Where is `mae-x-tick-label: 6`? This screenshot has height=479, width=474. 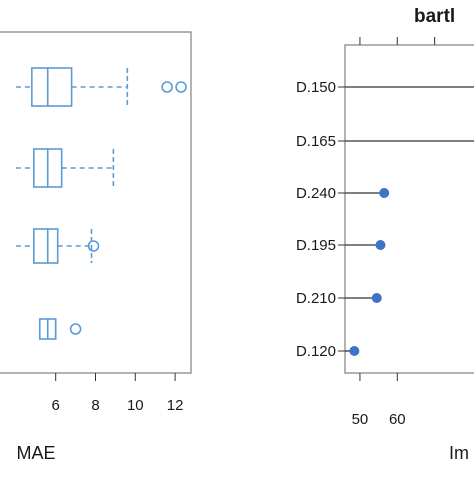
mae-x-tick-label: 6 is located at coordinates (56, 405).